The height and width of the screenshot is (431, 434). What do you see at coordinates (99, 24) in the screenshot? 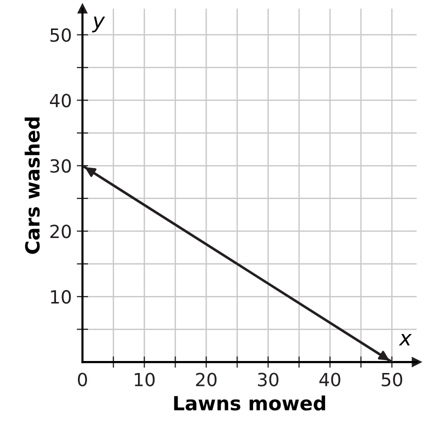
I see `annotation: y` at bounding box center [99, 24].